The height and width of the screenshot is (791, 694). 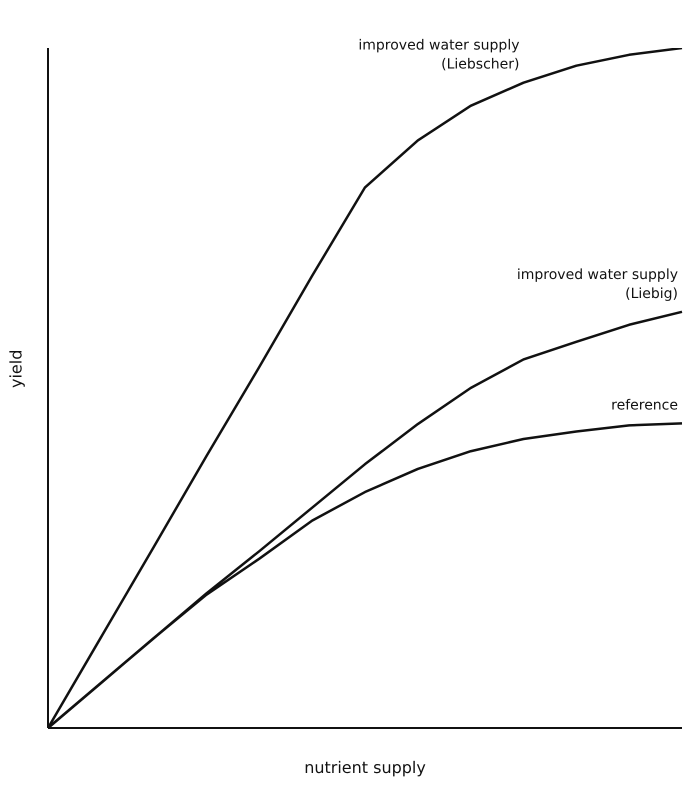 What do you see at coordinates (644, 405) in the screenshot?
I see `series-label: reference` at bounding box center [644, 405].